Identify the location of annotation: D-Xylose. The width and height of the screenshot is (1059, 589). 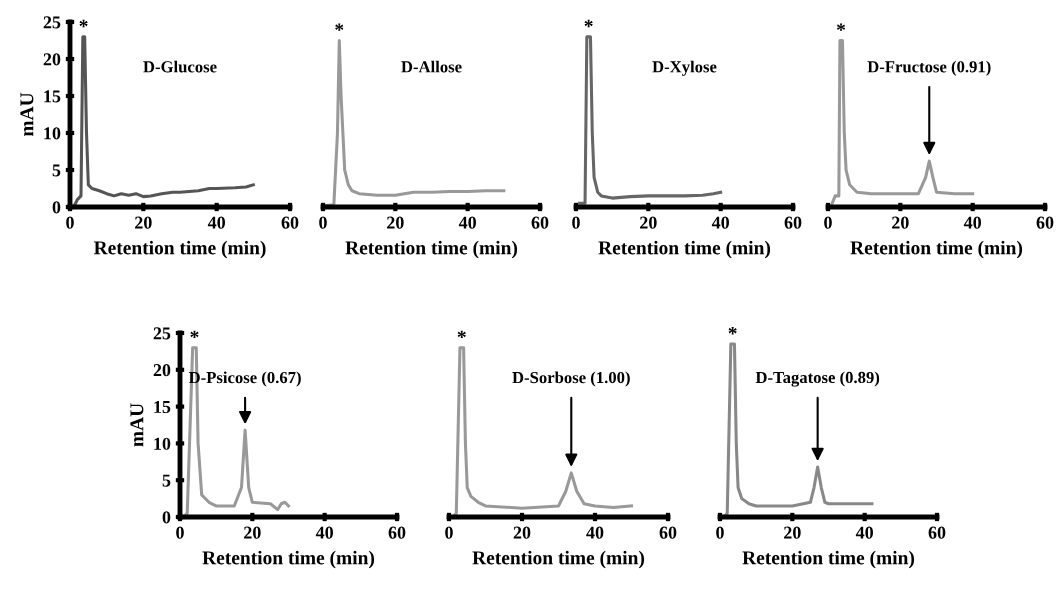
(684, 68).